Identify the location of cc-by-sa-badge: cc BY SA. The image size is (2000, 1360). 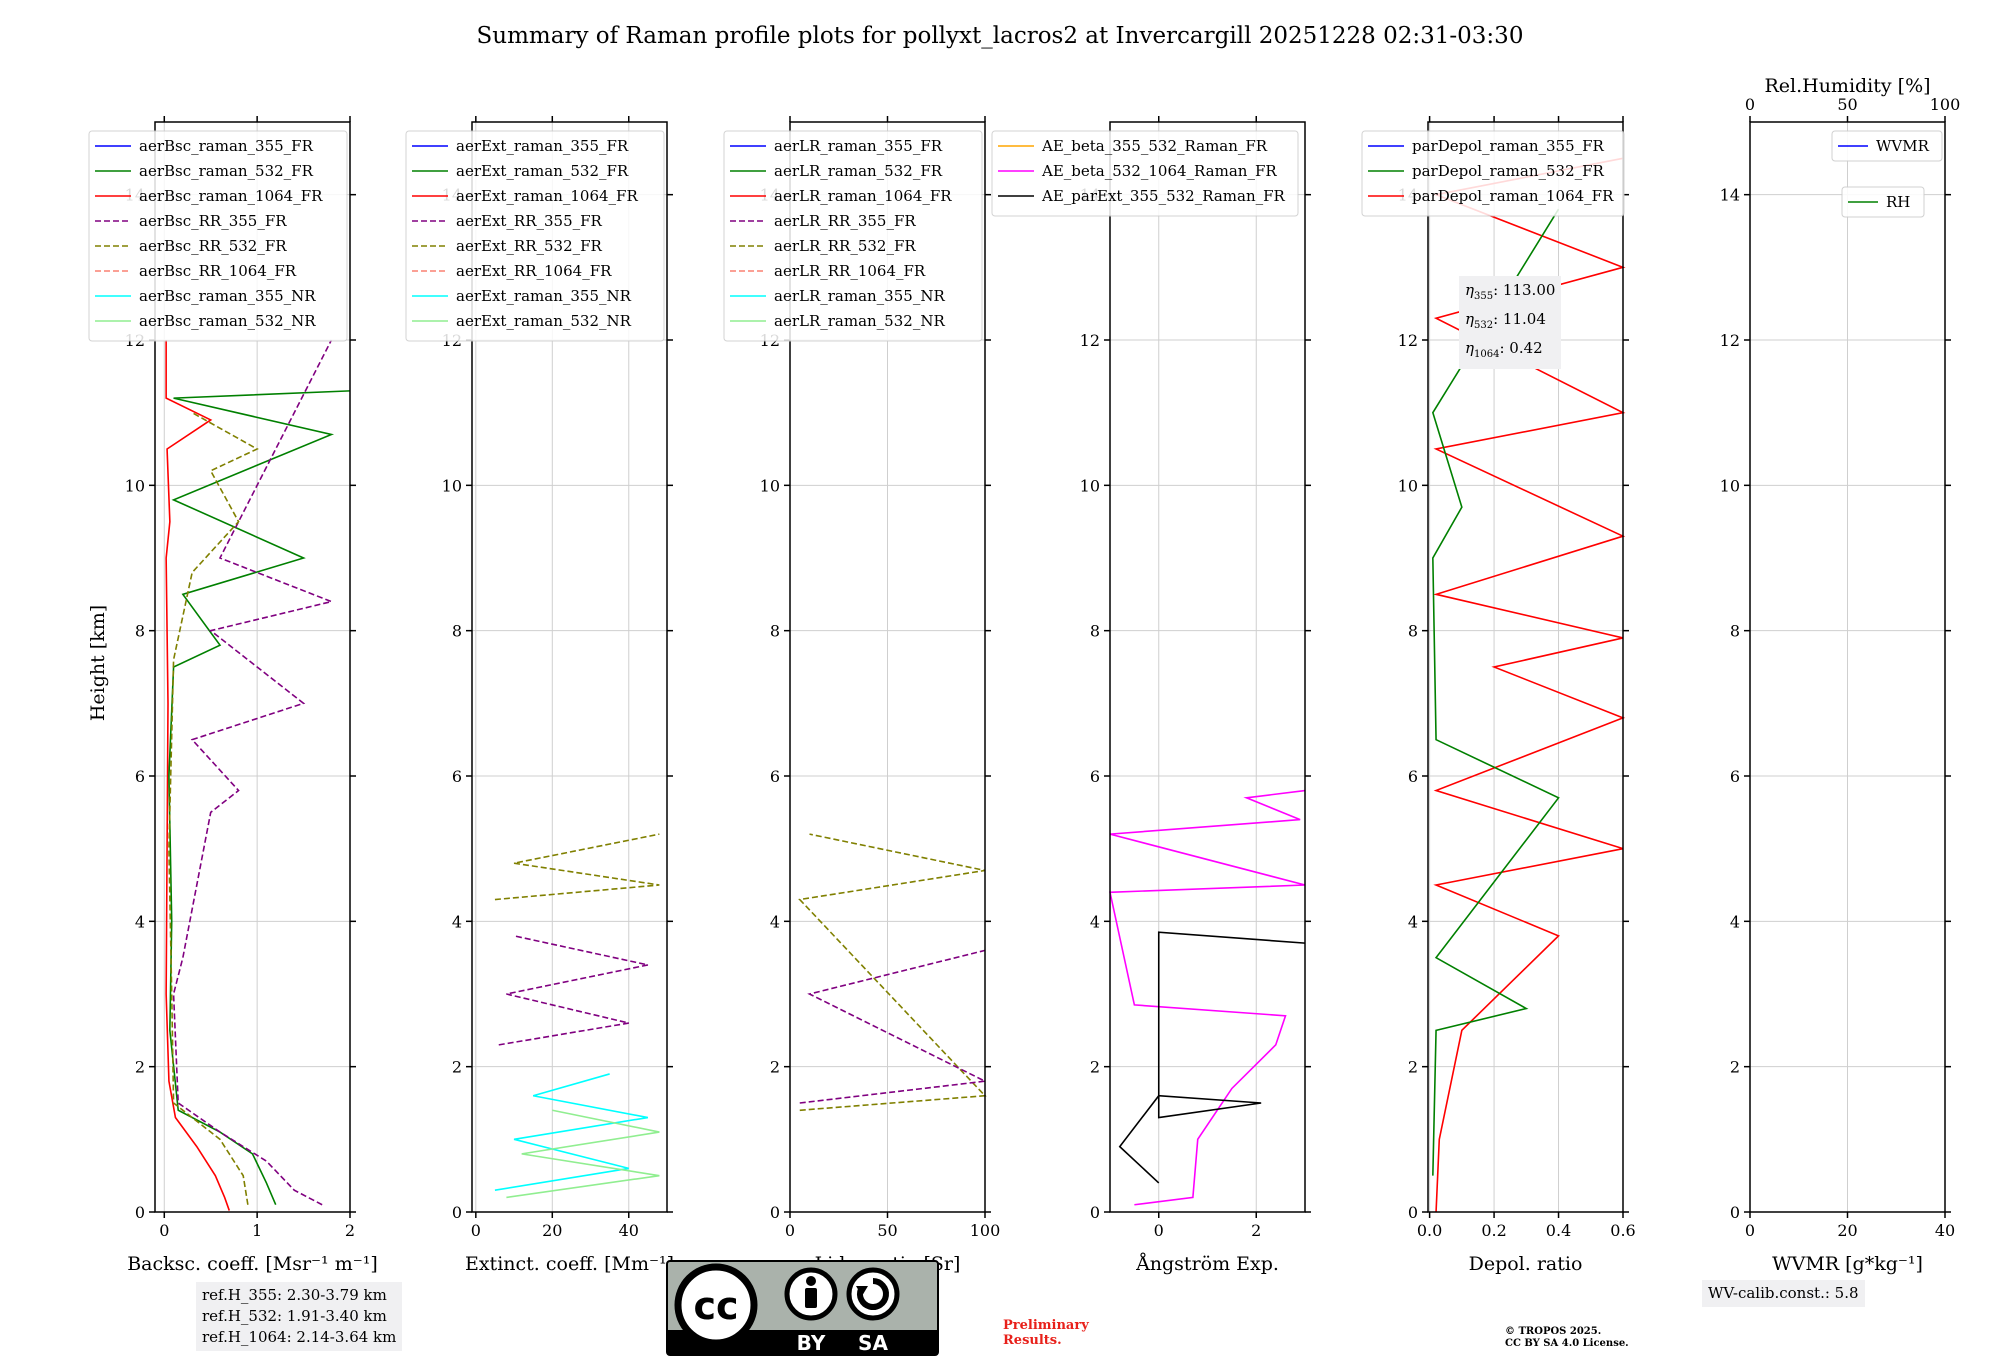
(802, 1308).